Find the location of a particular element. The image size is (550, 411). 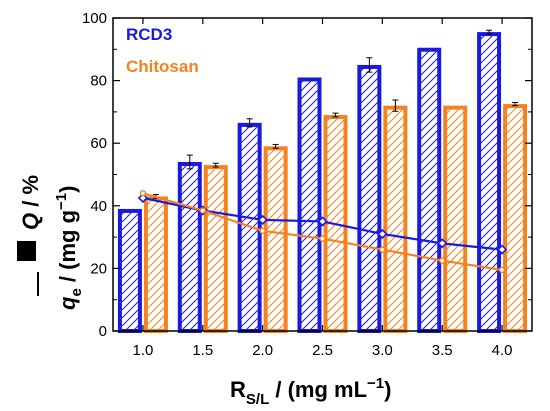

y-tick-label: 20 is located at coordinates (98, 268).